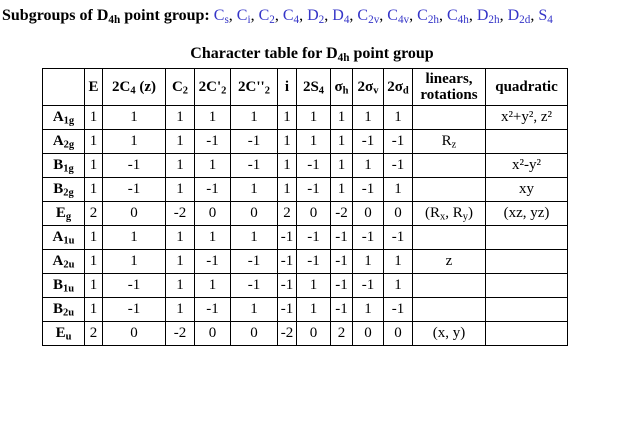 Image resolution: width=624 pixels, height=428 pixels. What do you see at coordinates (482, 15) in the screenshot?
I see `subgroup-letter: D` at bounding box center [482, 15].